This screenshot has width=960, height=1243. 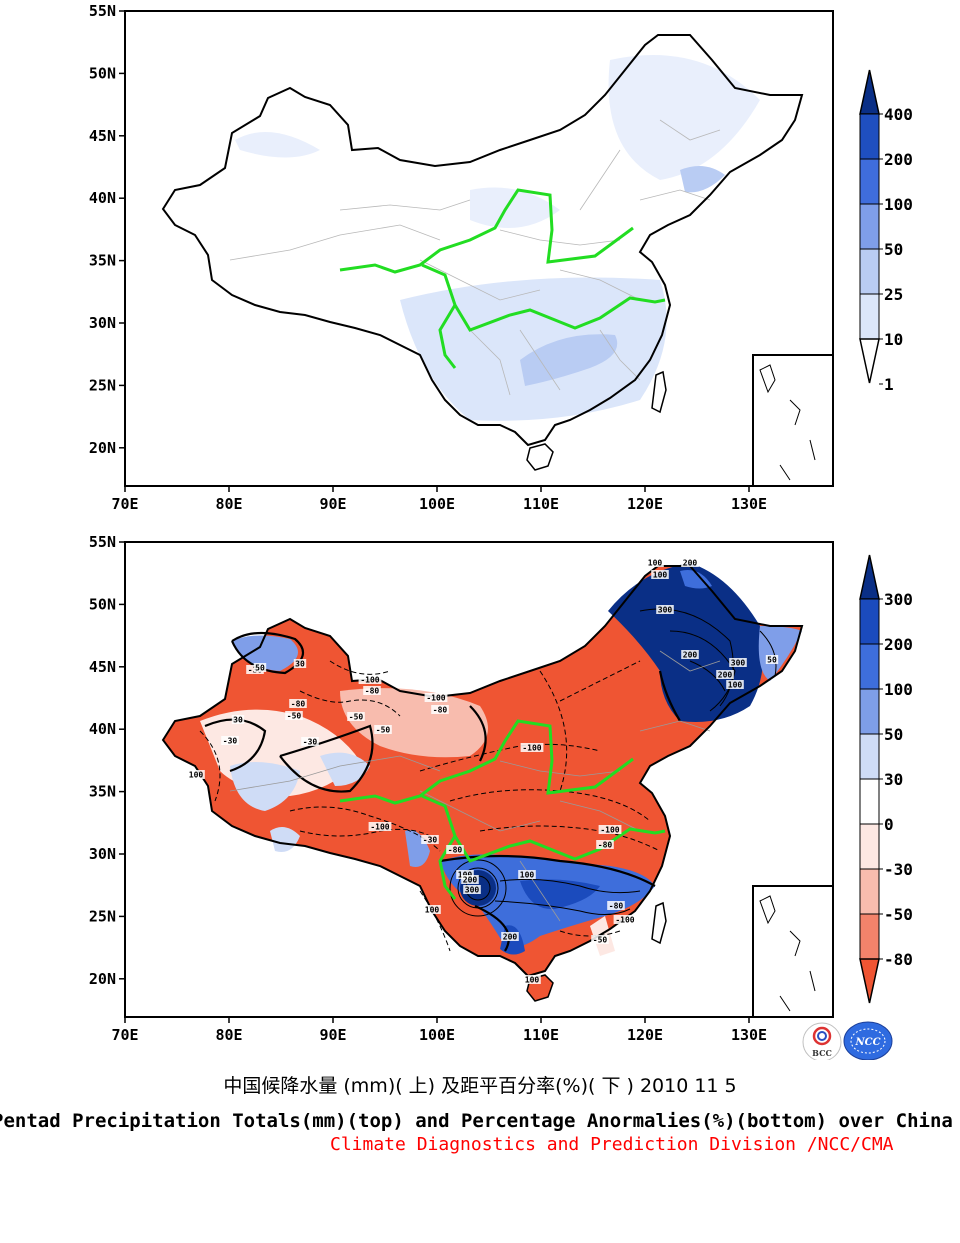 I want to click on lon-tick-label: 70E, so click(x=124, y=504).